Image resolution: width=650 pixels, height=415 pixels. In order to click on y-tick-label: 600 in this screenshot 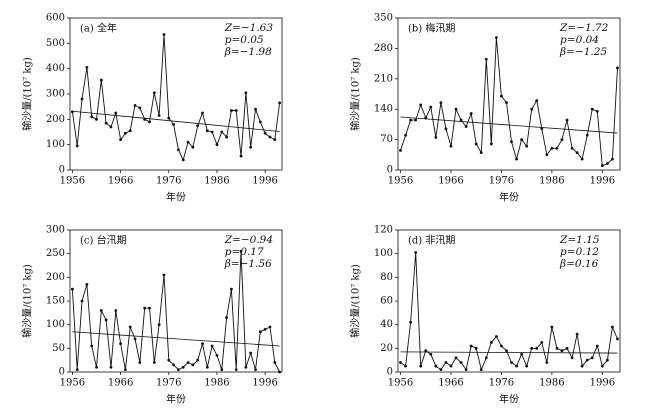, I will do `click(55, 18)`.